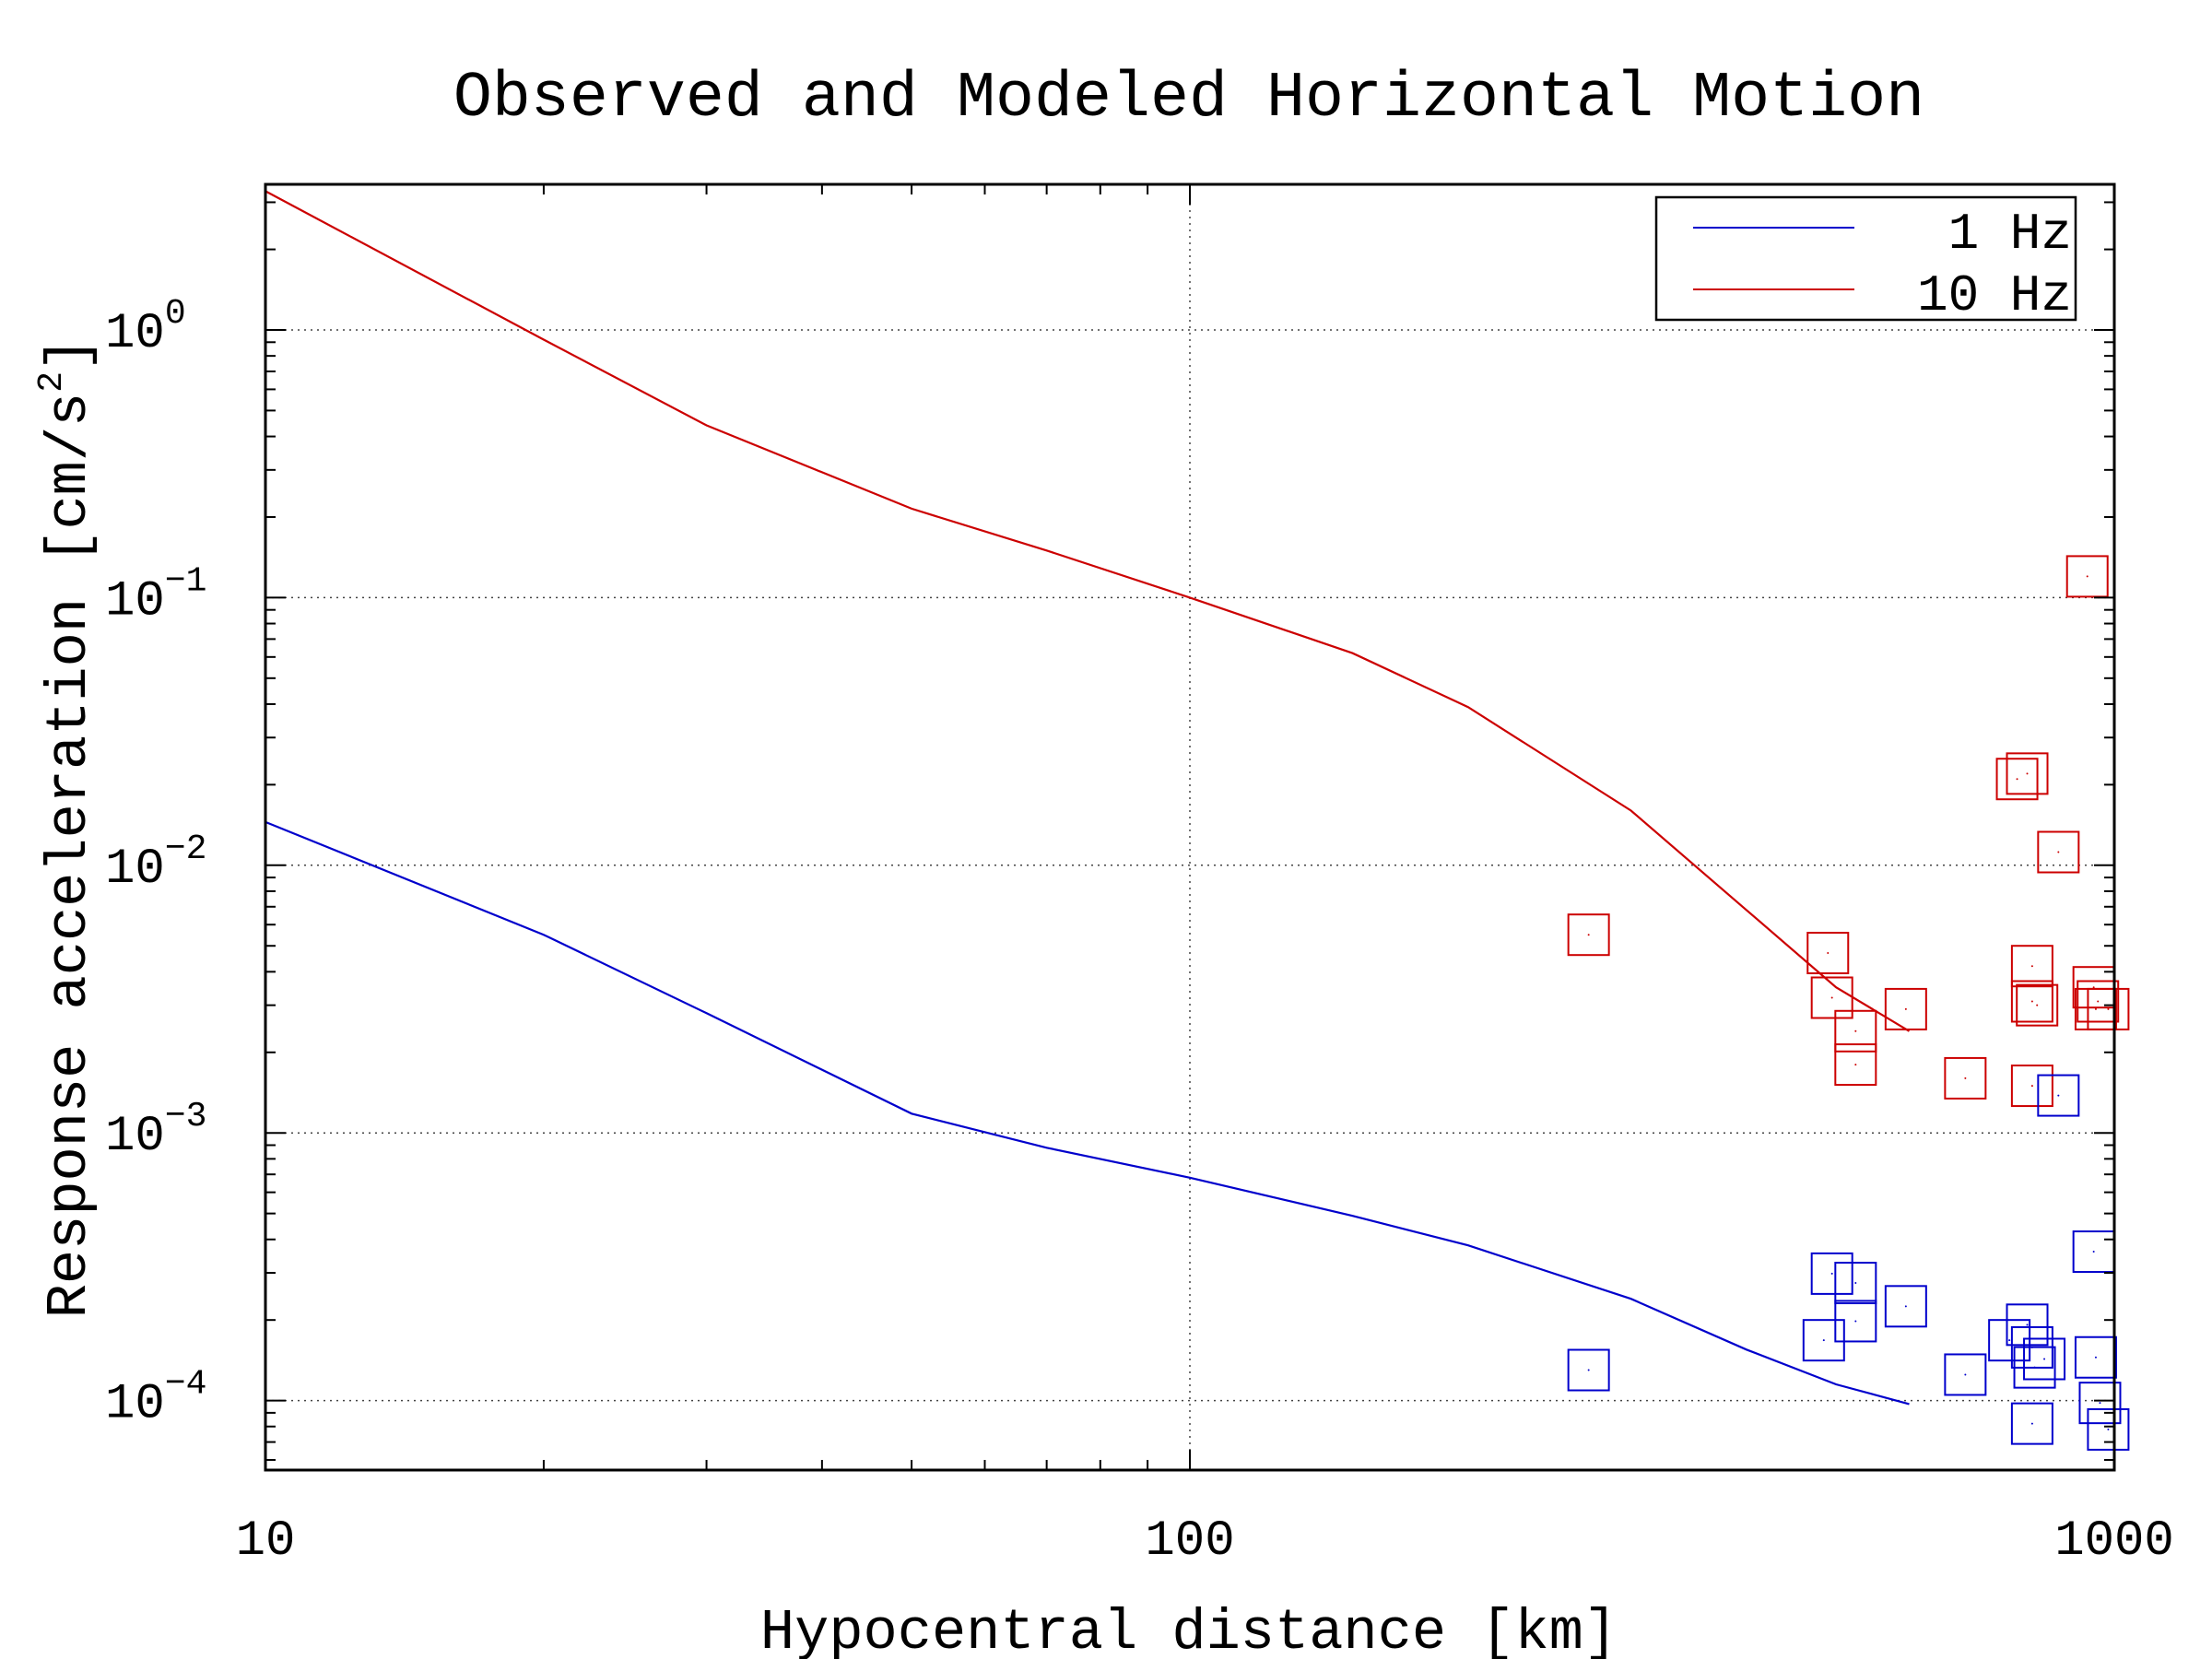  Describe the element at coordinates (266, 1541) in the screenshot. I see `x-tick-label: 10` at that location.